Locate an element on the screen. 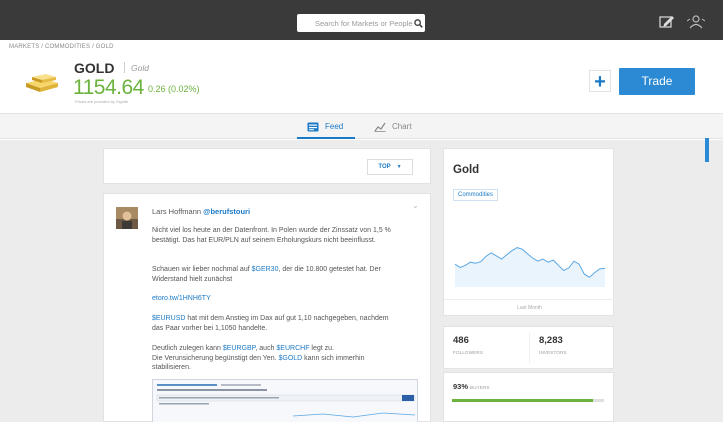 The width and height of the screenshot is (723, 422). sparkline-line is located at coordinates (530, 262).